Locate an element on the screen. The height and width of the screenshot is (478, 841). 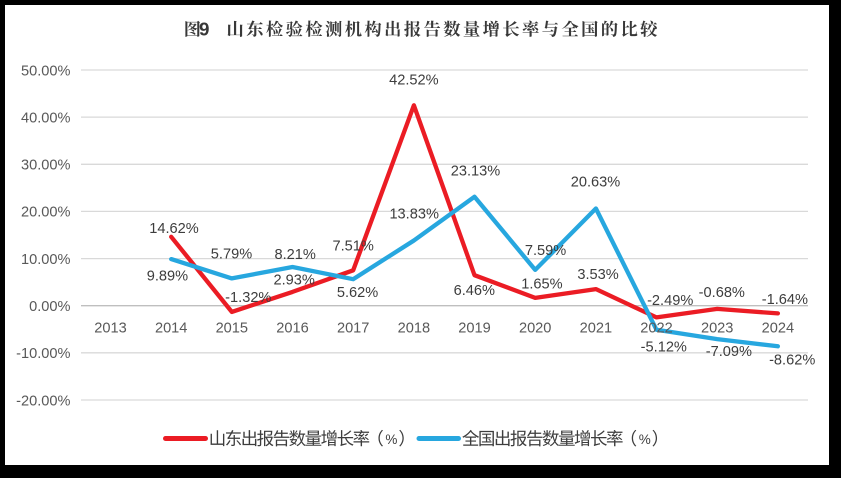
svg-text: -1.32% is located at coordinates (248, 298).